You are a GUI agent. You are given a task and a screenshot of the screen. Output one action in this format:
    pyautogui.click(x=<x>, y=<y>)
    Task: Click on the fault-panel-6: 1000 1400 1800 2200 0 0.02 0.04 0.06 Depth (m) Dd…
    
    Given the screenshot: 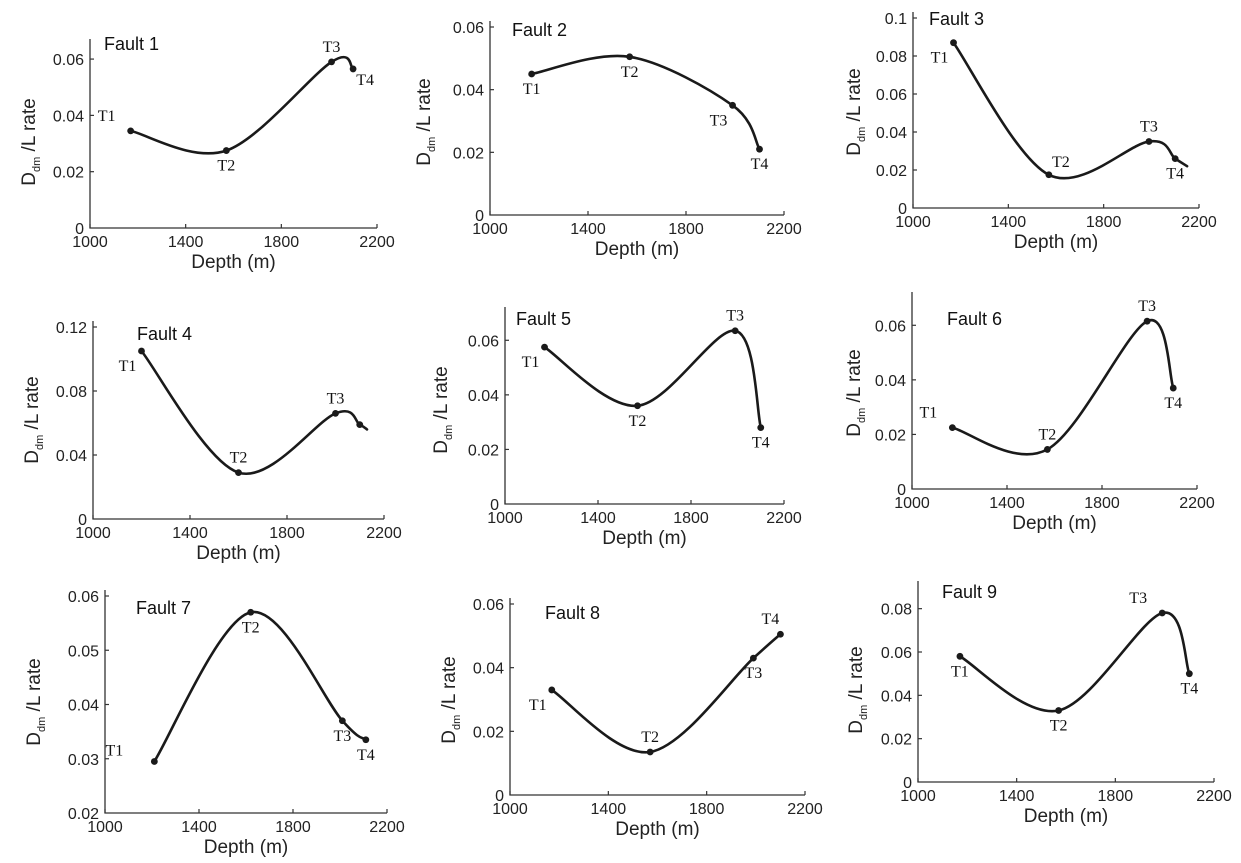 What is the action you would take?
    pyautogui.click(x=1029, y=413)
    